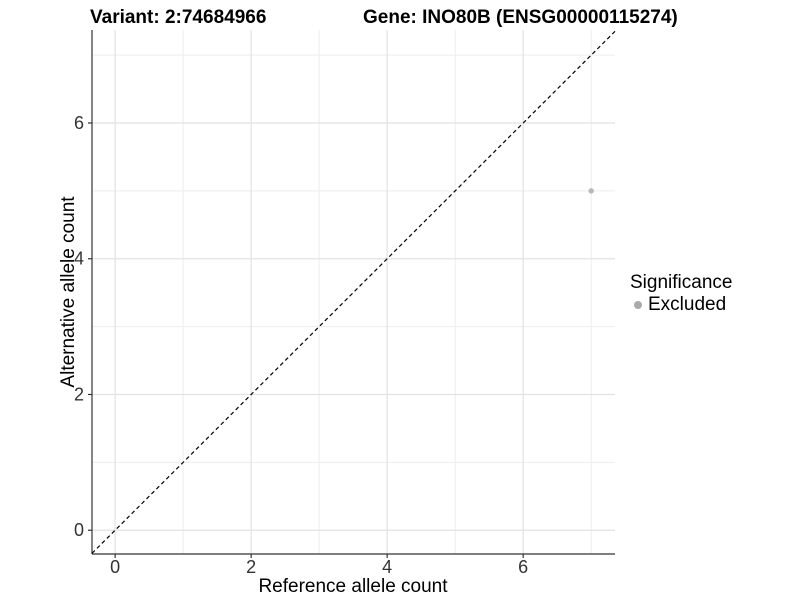 This screenshot has width=800, height=600. I want to click on x-tick-label: 0, so click(115, 567).